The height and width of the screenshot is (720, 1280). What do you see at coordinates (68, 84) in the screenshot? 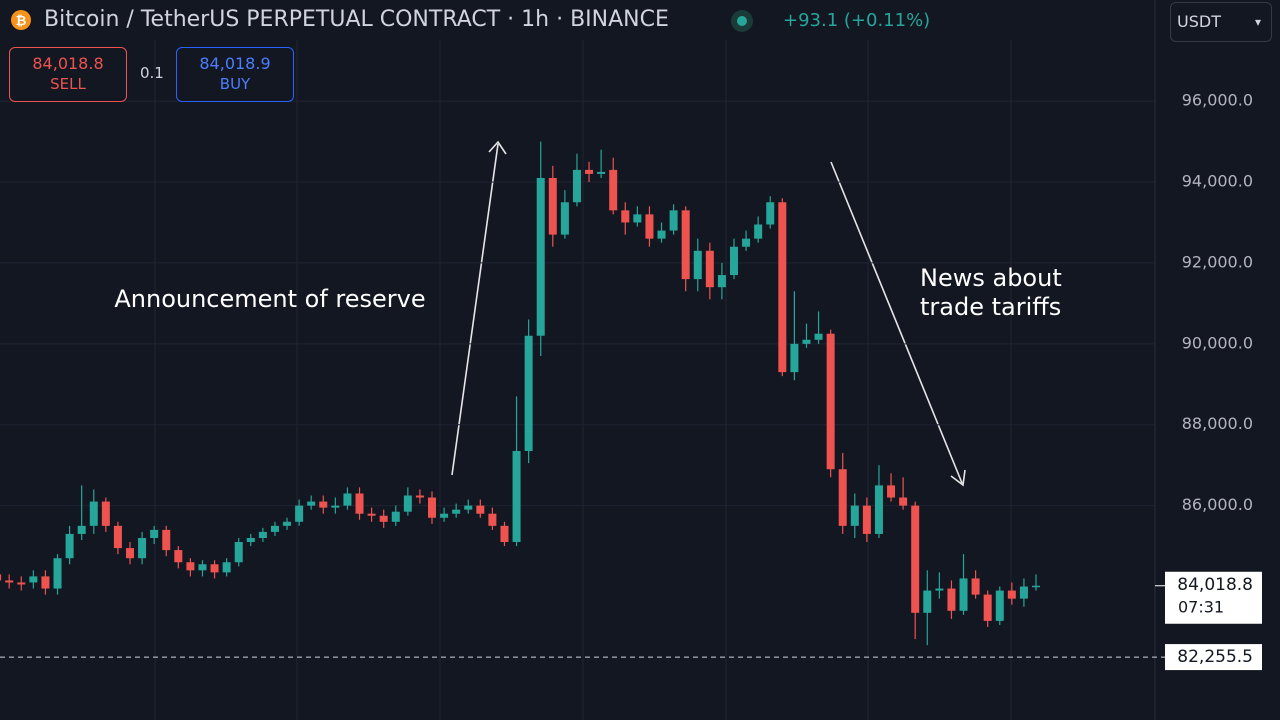
I see `sell-label: SELL` at bounding box center [68, 84].